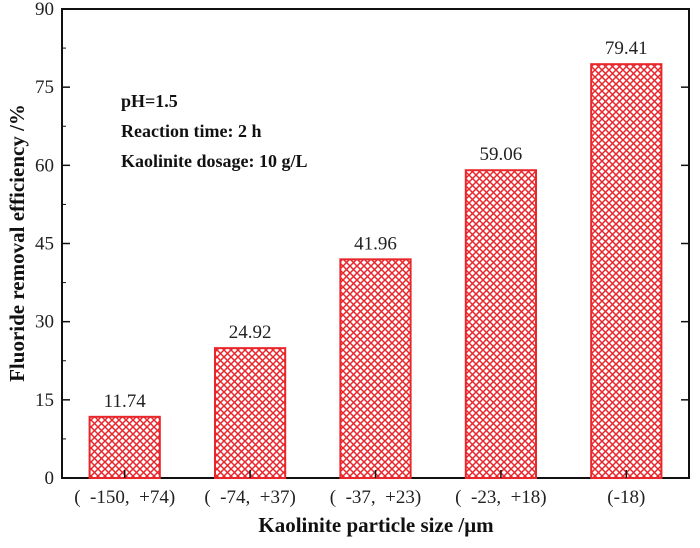  I want to click on x-tick-label: ( -23, +18), so click(500, 497).